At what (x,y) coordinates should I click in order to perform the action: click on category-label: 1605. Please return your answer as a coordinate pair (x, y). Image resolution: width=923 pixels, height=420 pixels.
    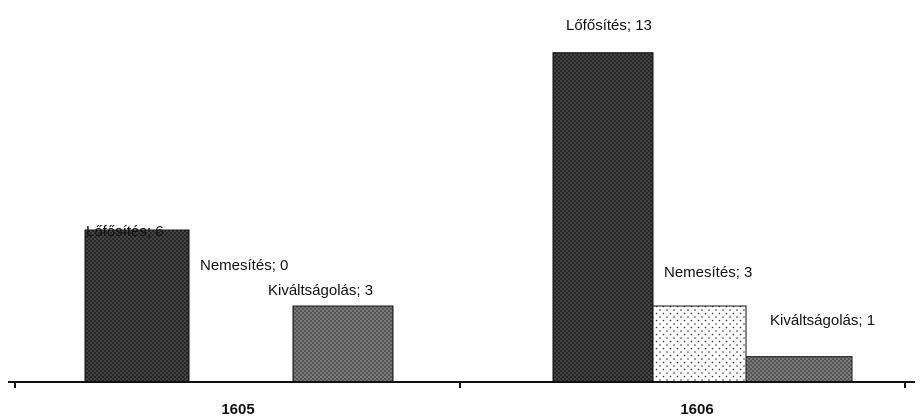
    Looking at the image, I should click on (237, 409).